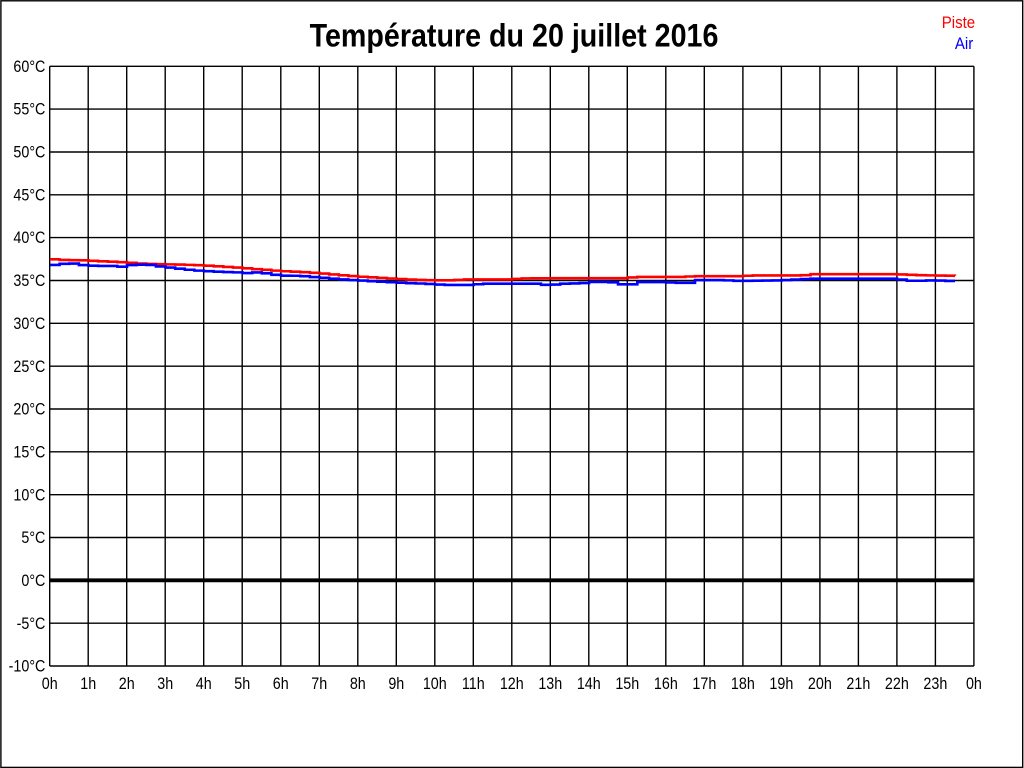 The width and height of the screenshot is (1024, 768). What do you see at coordinates (29, 110) in the screenshot?
I see `svg-text: 55°C` at bounding box center [29, 110].